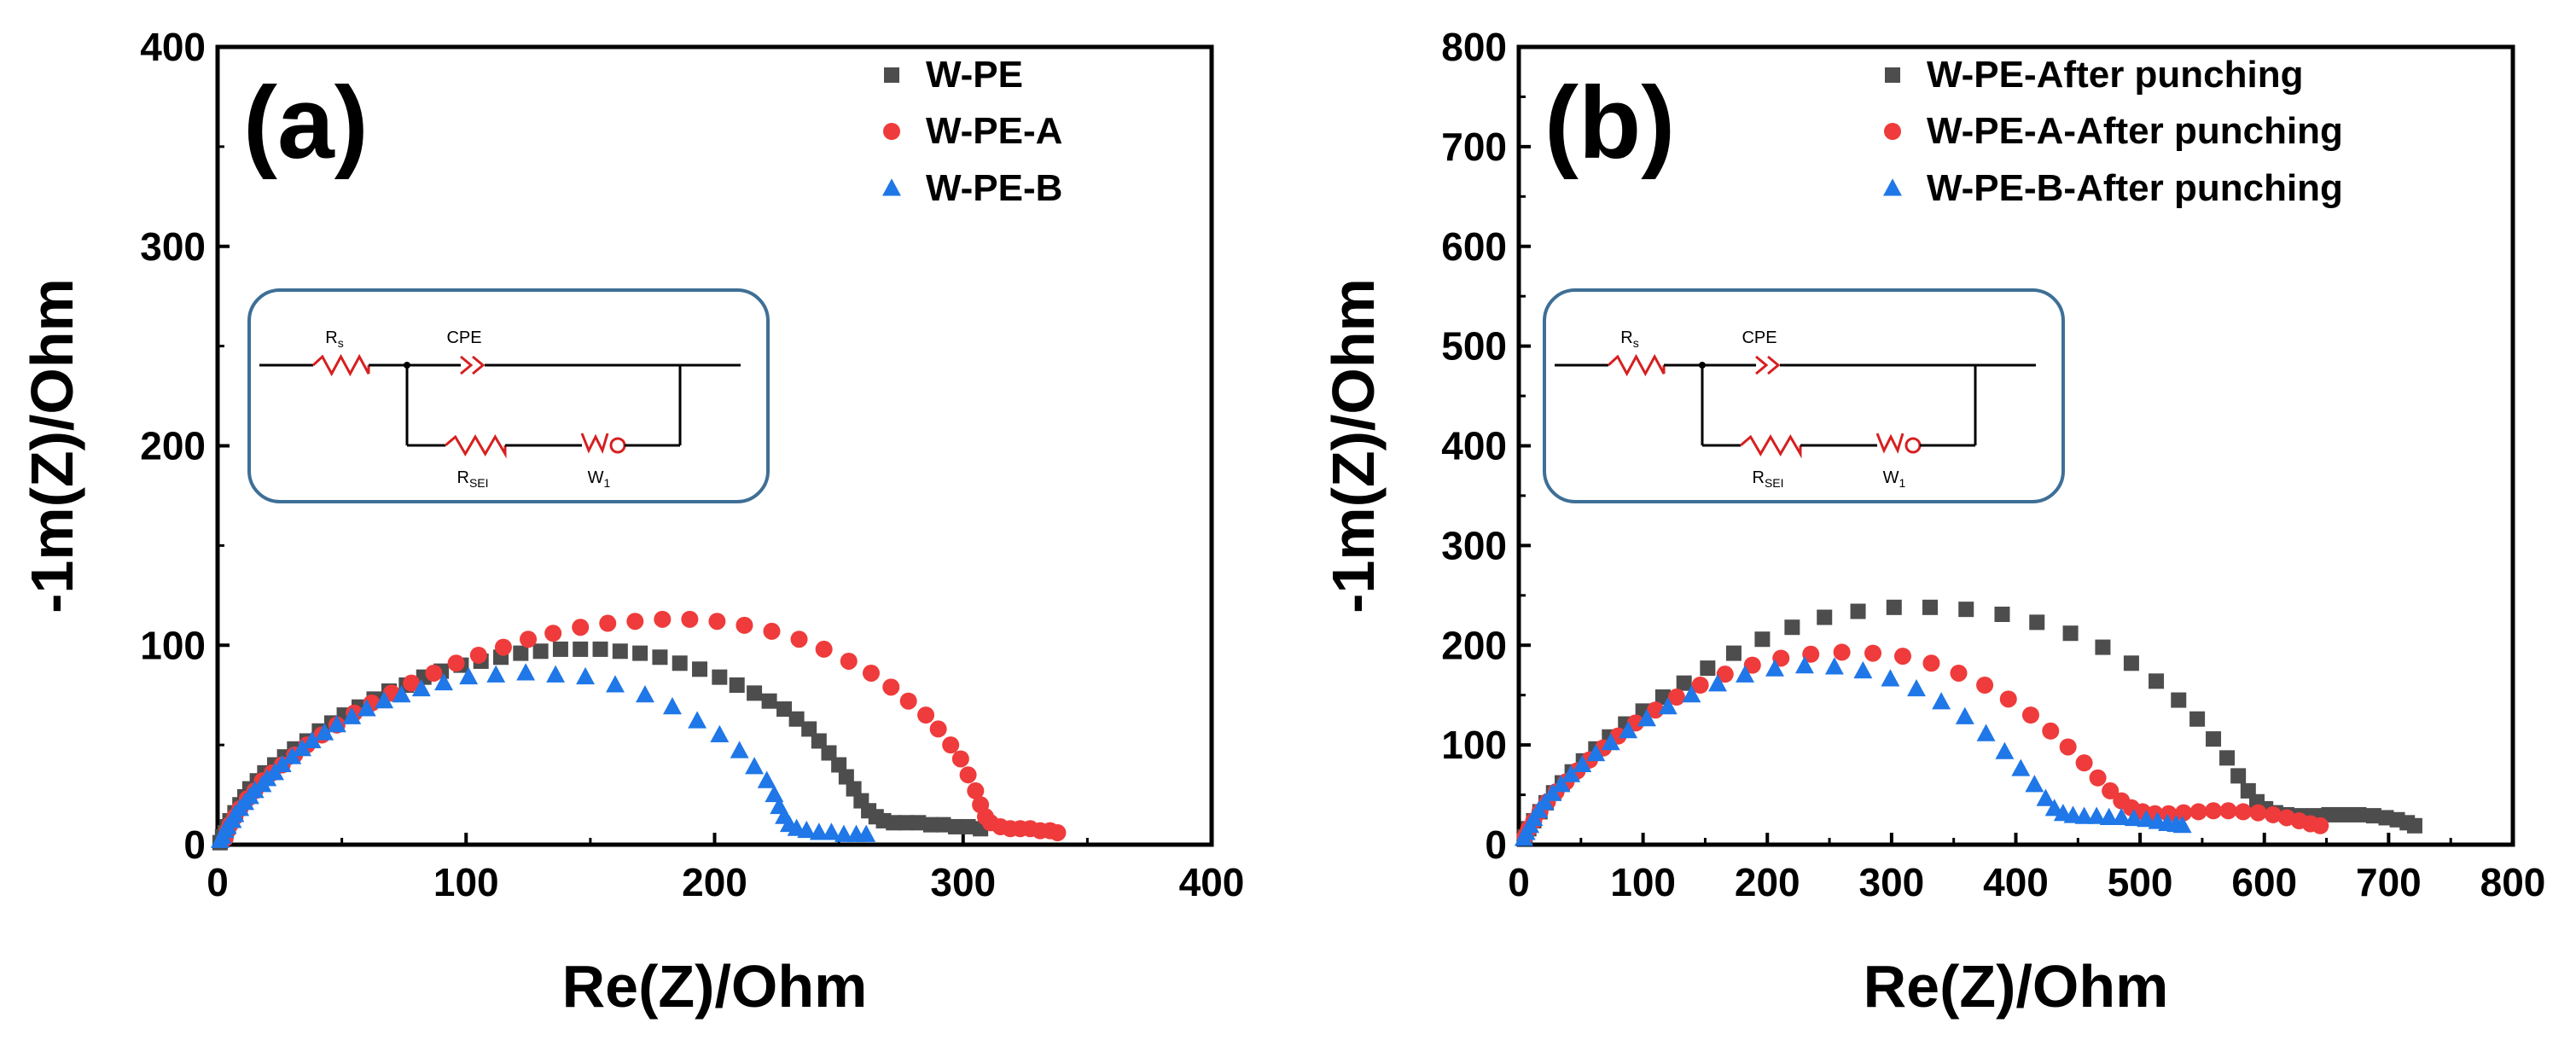 Image resolution: width=2576 pixels, height=1052 pixels. Describe the element at coordinates (994, 188) in the screenshot. I see `legend-label: W-PE-B` at that location.